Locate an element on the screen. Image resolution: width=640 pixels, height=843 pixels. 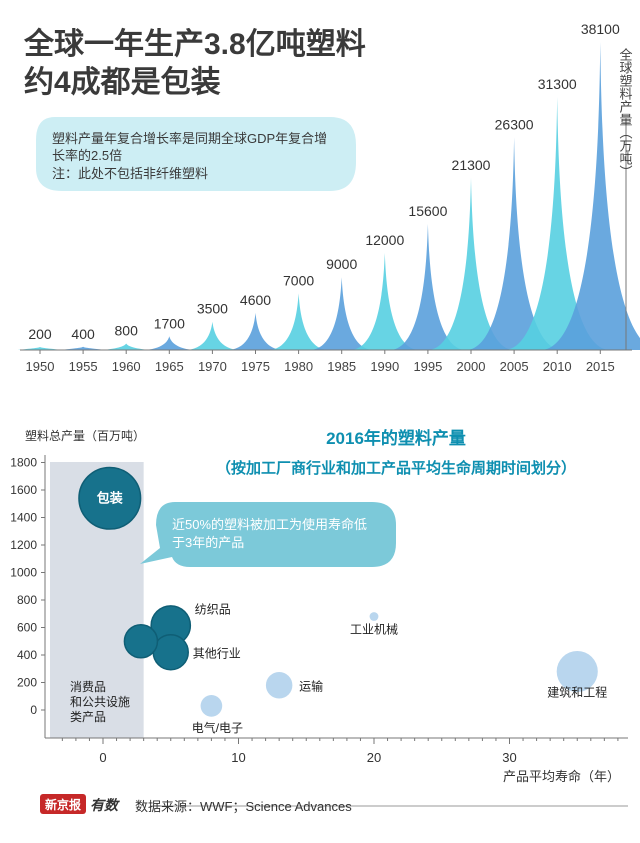
x-tick-label: 1990 is located at coordinates (384, 366).